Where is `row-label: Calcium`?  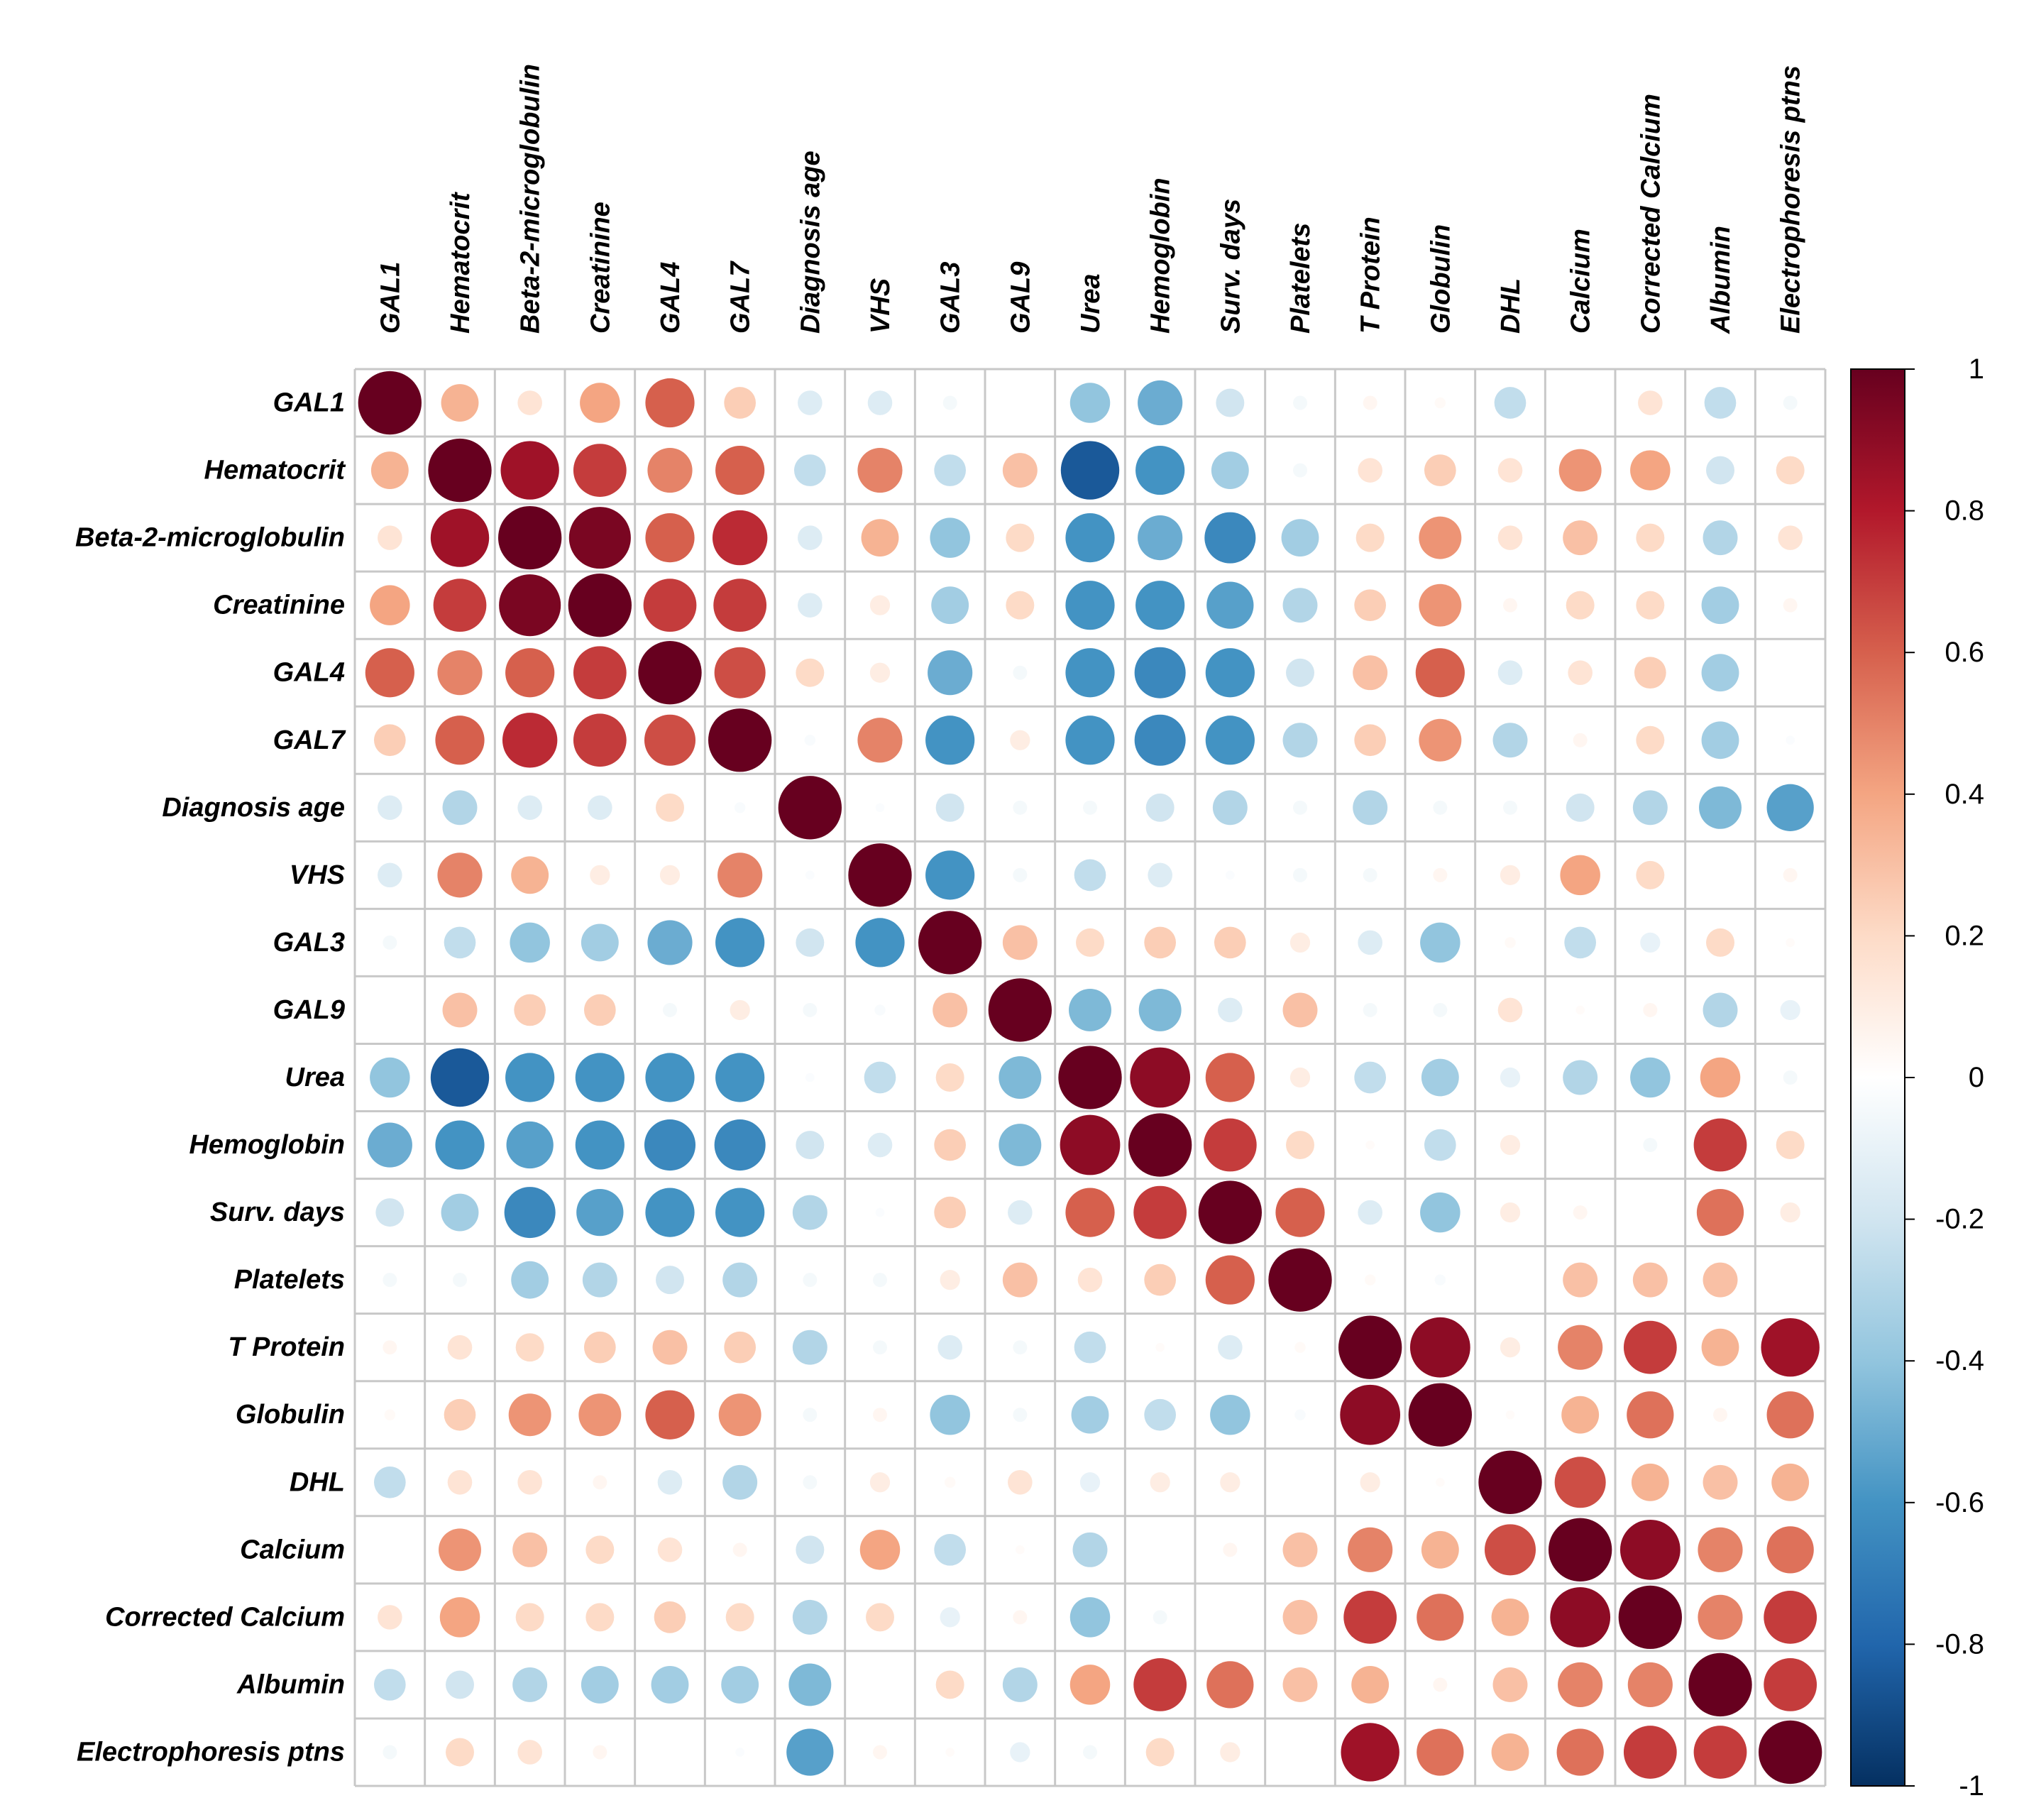 row-label: Calcium is located at coordinates (293, 1550).